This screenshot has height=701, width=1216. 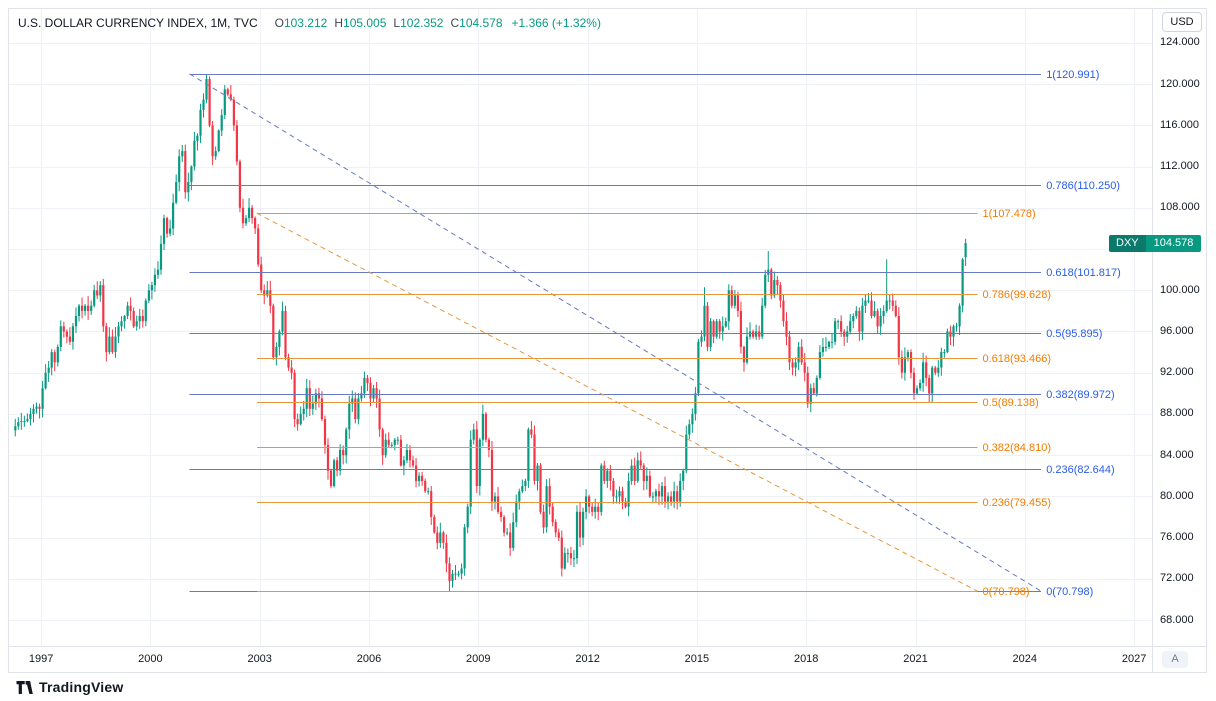 I want to click on high-label: H, so click(x=339, y=23).